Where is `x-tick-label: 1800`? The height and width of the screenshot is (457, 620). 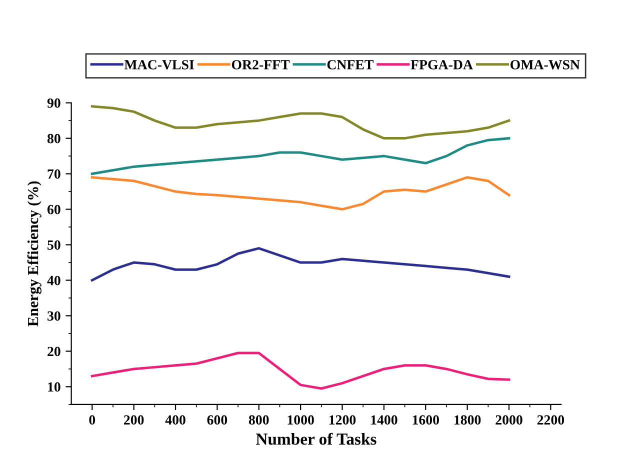
x-tick-label: 1800 is located at coordinates (467, 420).